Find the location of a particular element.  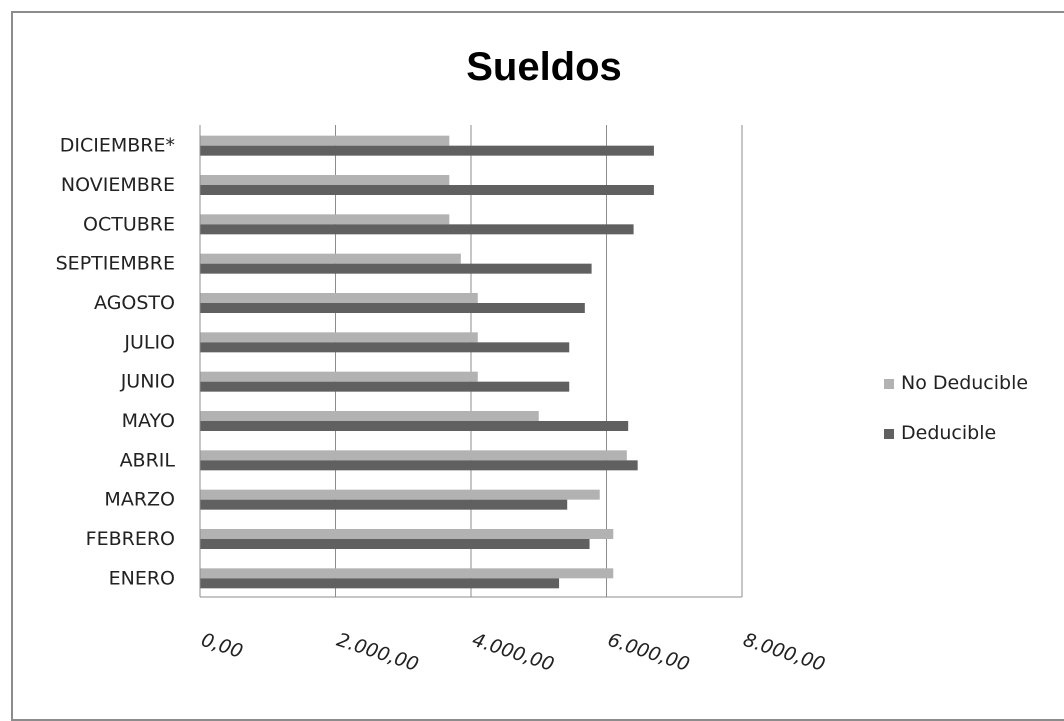

category-label: JUNIO is located at coordinates (147, 382).